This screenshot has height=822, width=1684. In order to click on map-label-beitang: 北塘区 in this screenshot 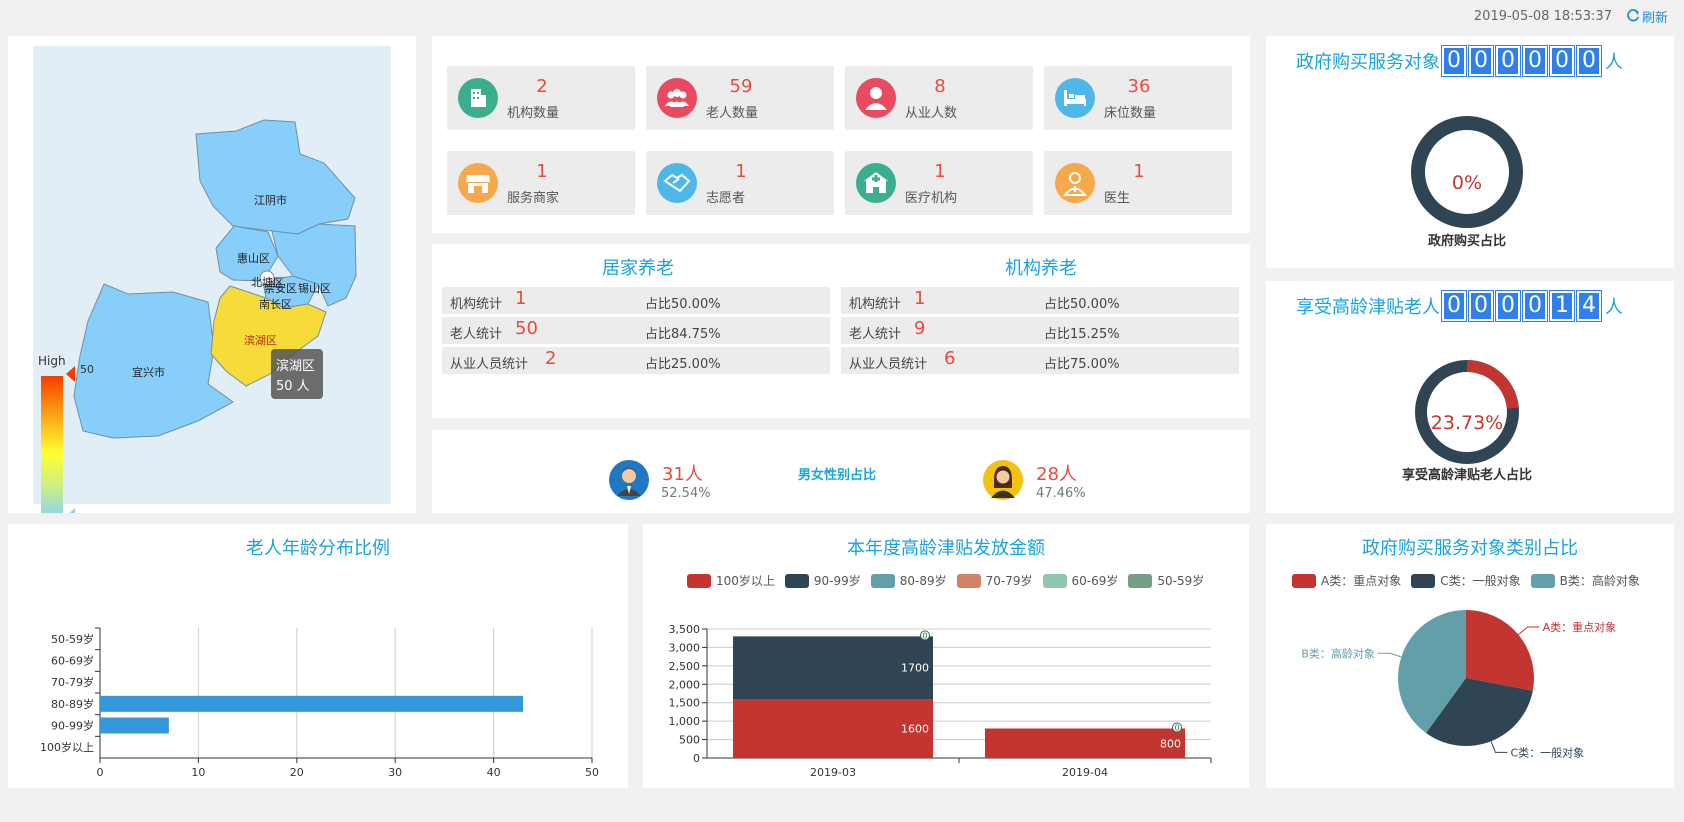, I will do `click(267, 282)`.